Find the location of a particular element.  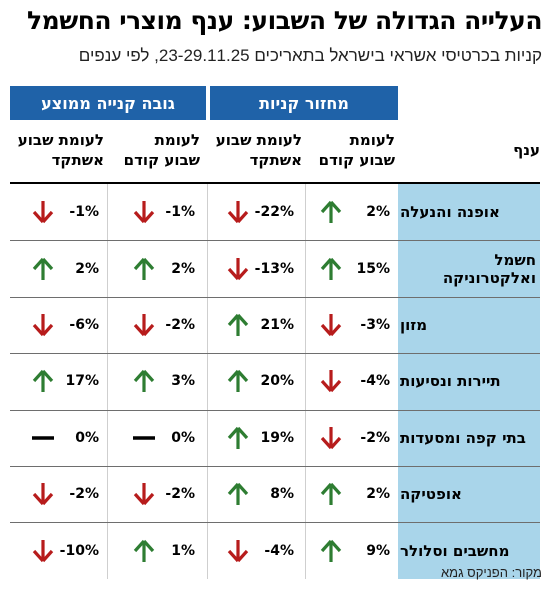

table-row: תיירות ונסיעות -4% 20% 3% 17% is located at coordinates (275, 381).